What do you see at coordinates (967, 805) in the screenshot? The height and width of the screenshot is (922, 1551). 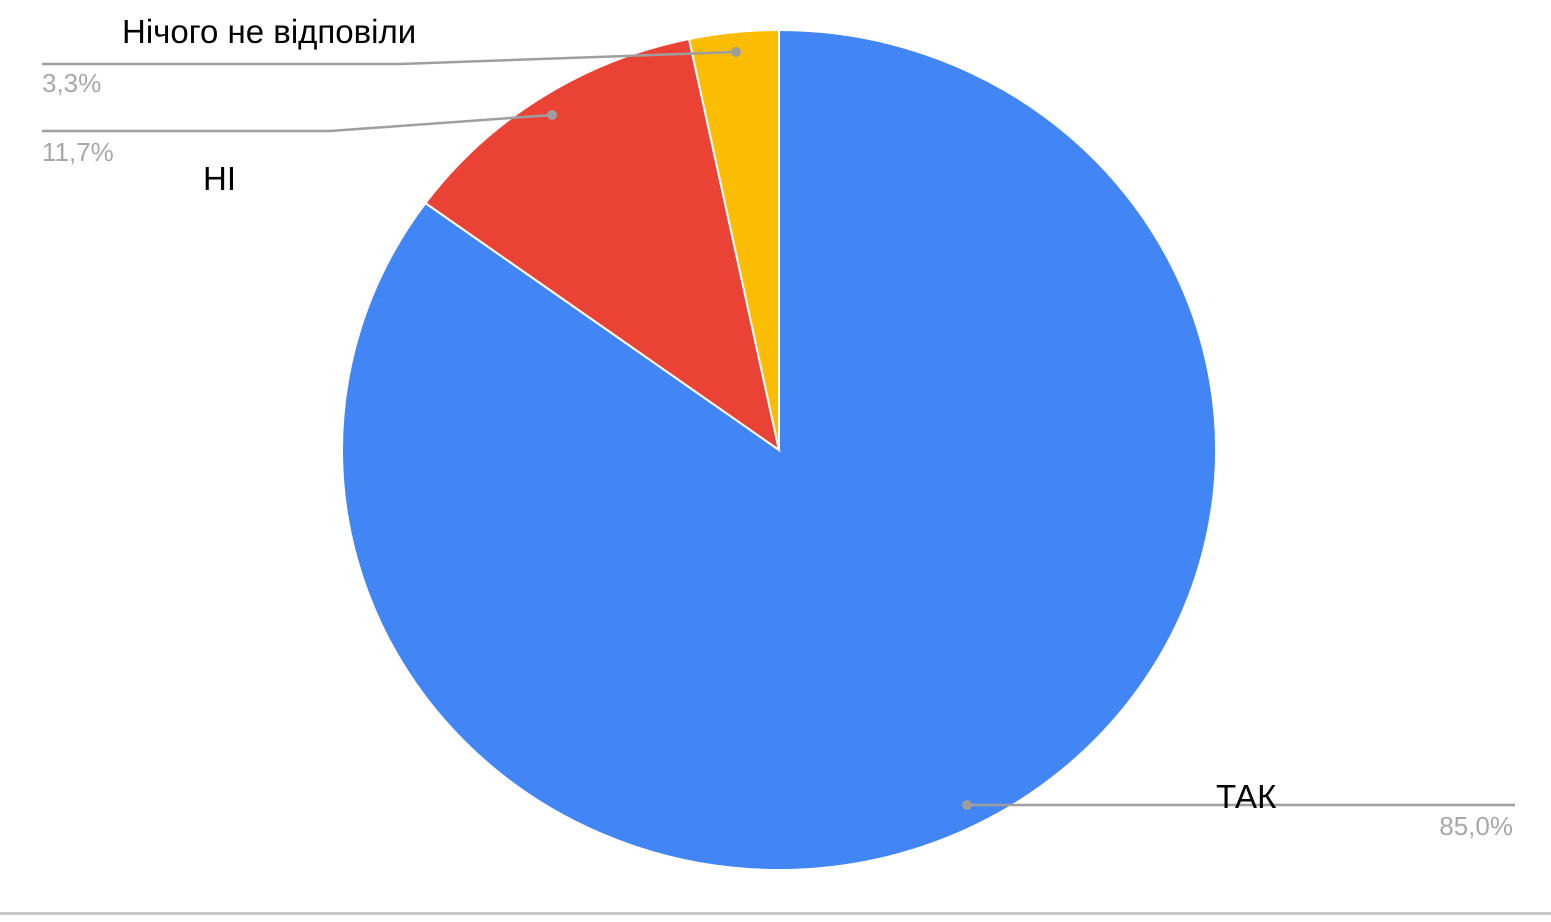 I see `leader-dot-tak` at bounding box center [967, 805].